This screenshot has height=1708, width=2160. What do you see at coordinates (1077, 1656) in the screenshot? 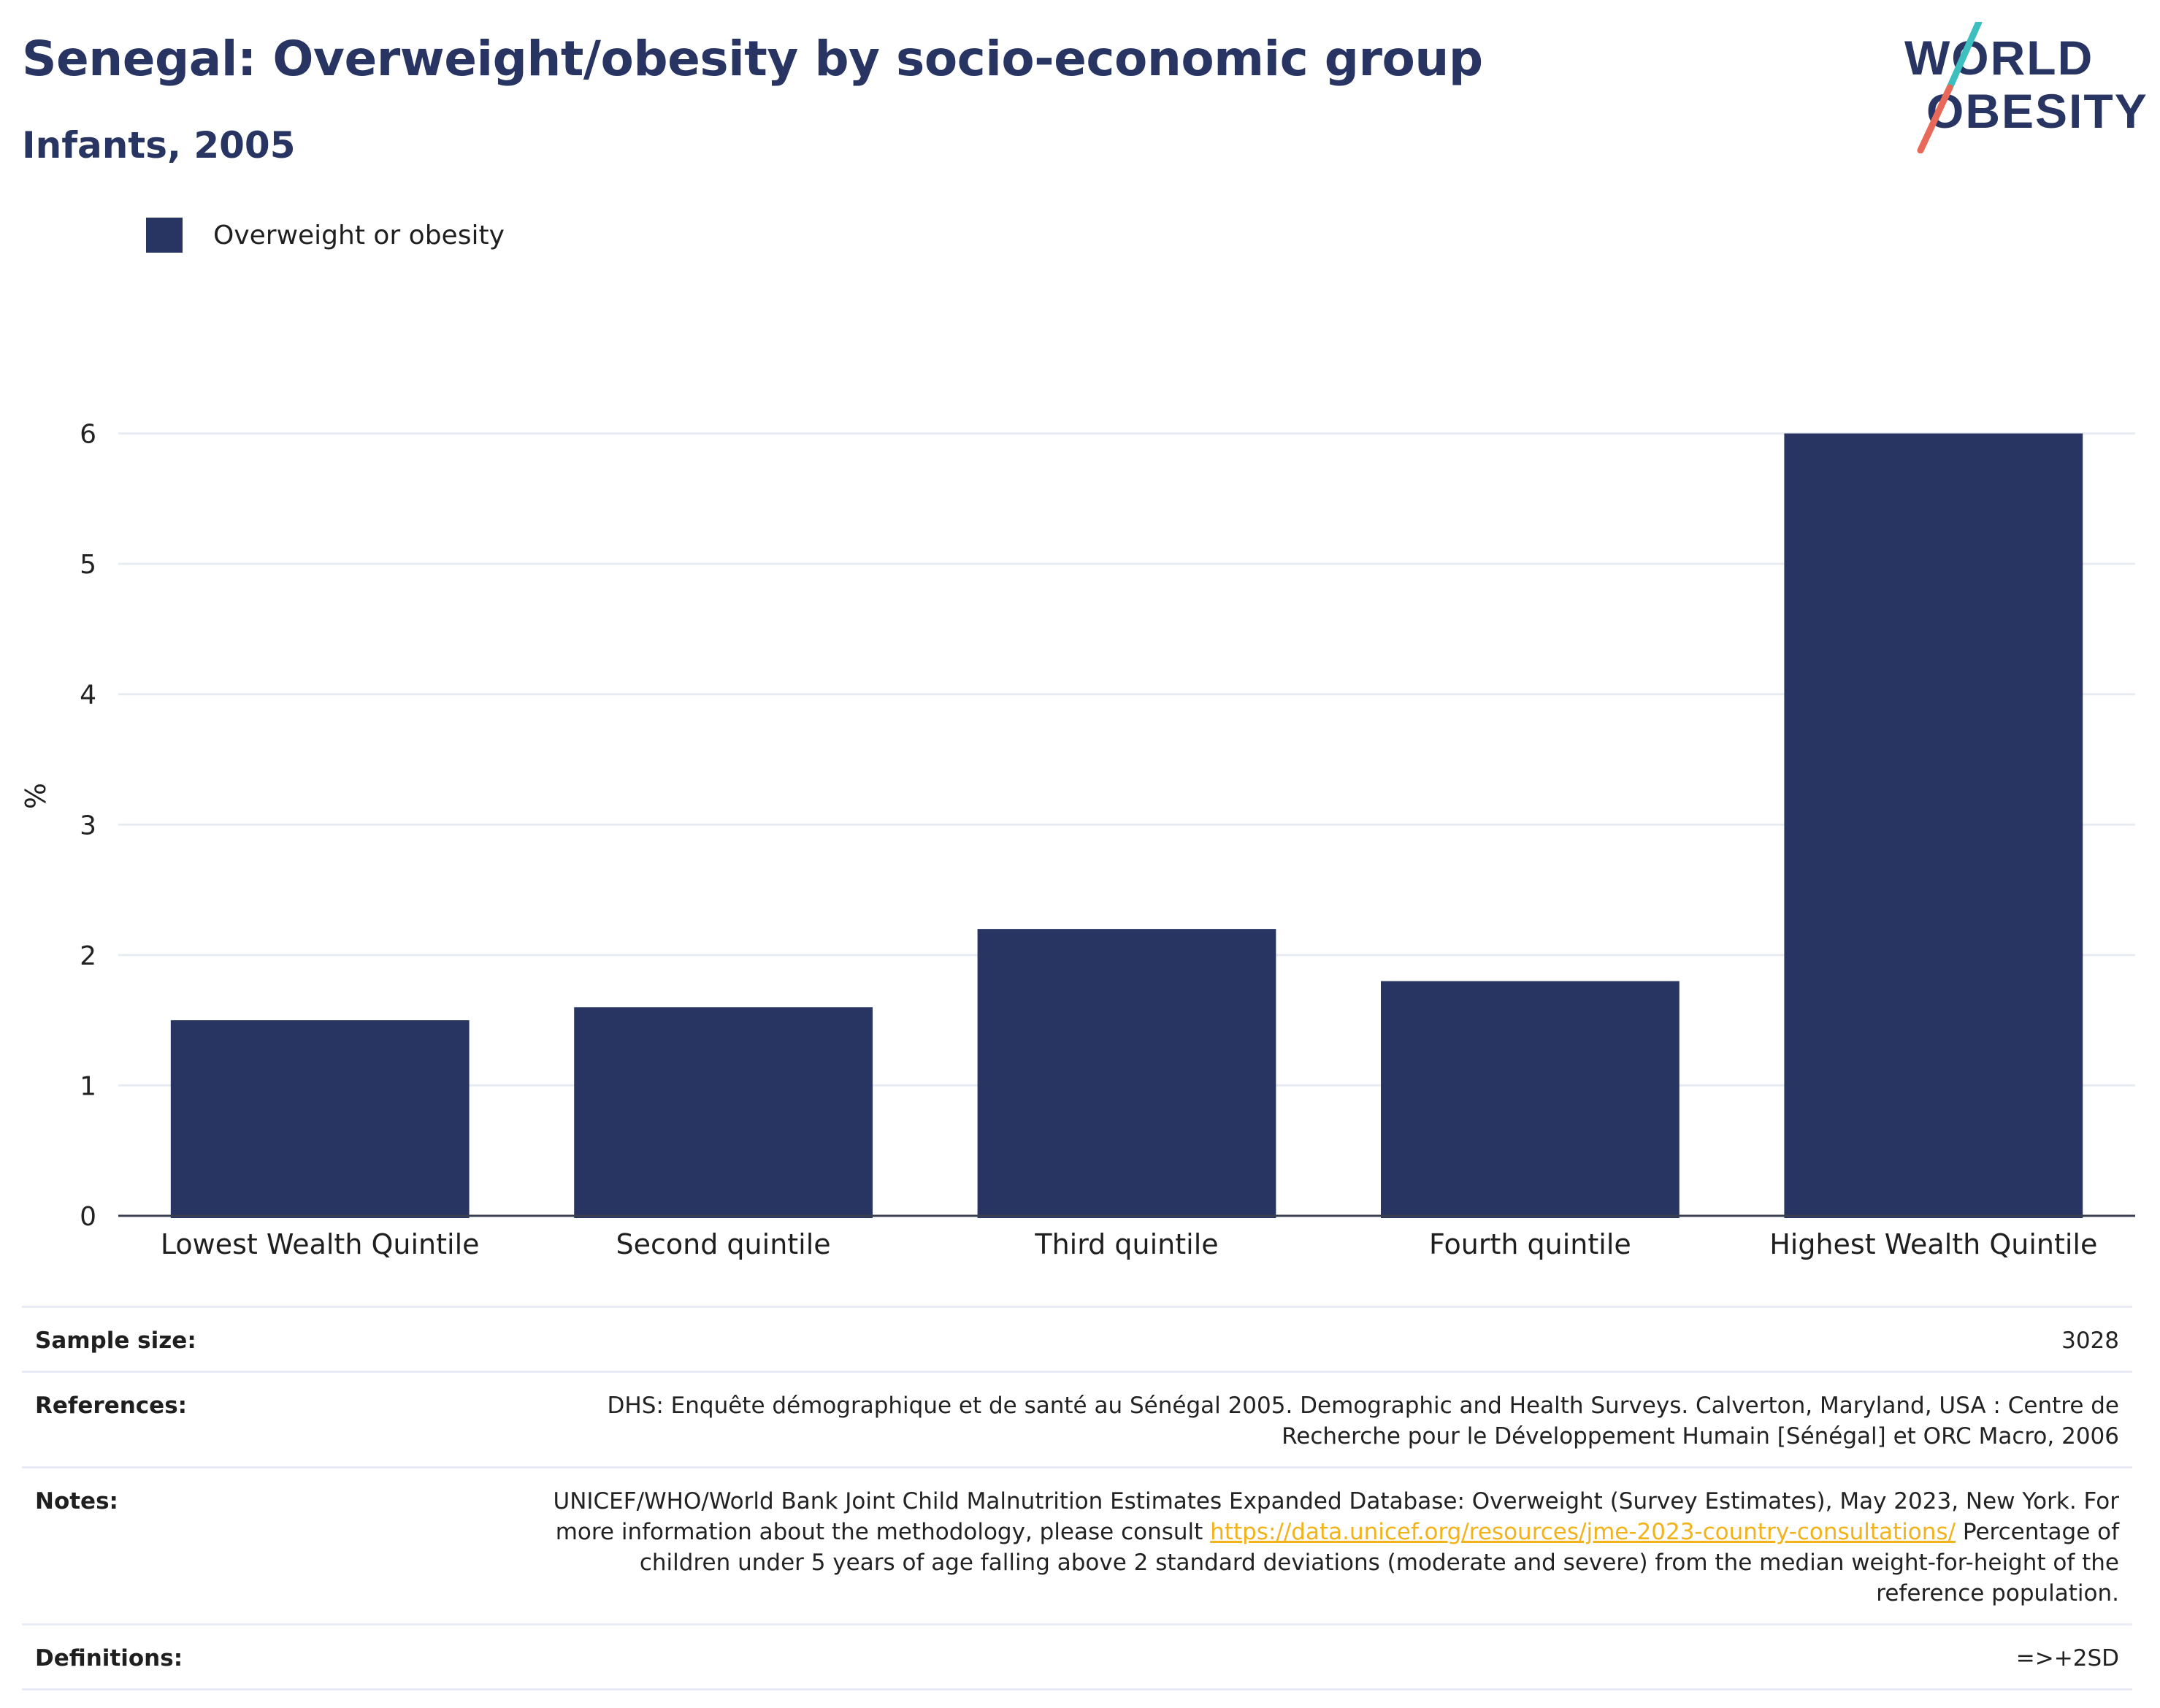
I see `info-row-definitions: Definitions: =>+2SD` at bounding box center [1077, 1656].